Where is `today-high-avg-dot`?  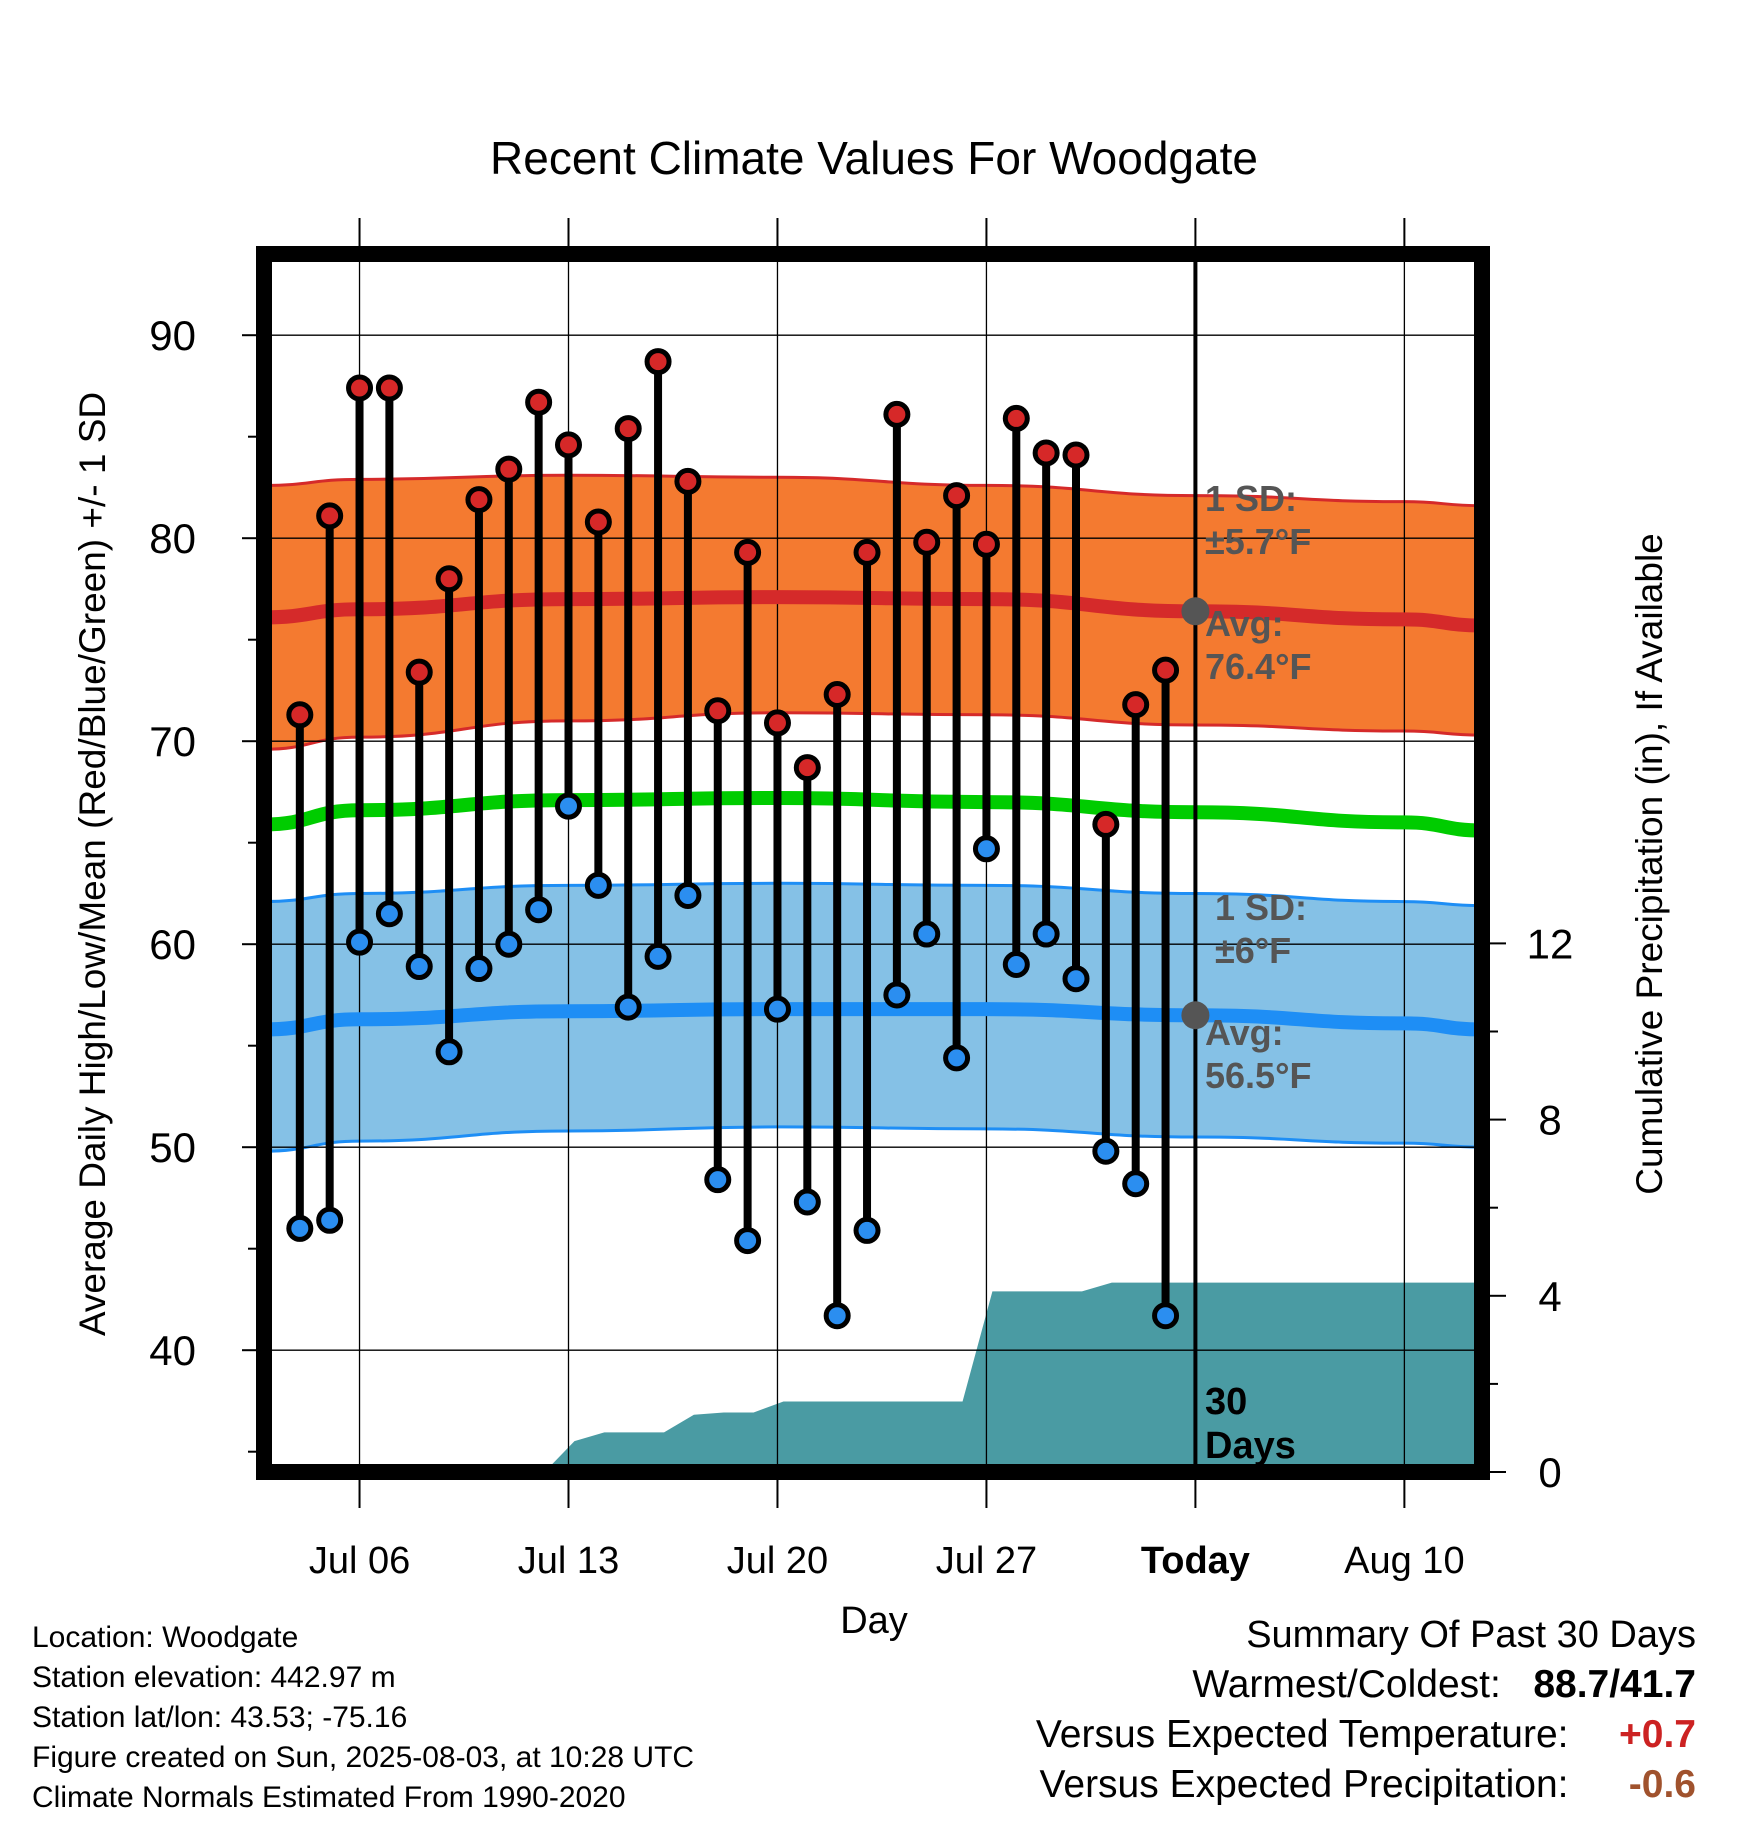
today-high-avg-dot is located at coordinates (1195, 611).